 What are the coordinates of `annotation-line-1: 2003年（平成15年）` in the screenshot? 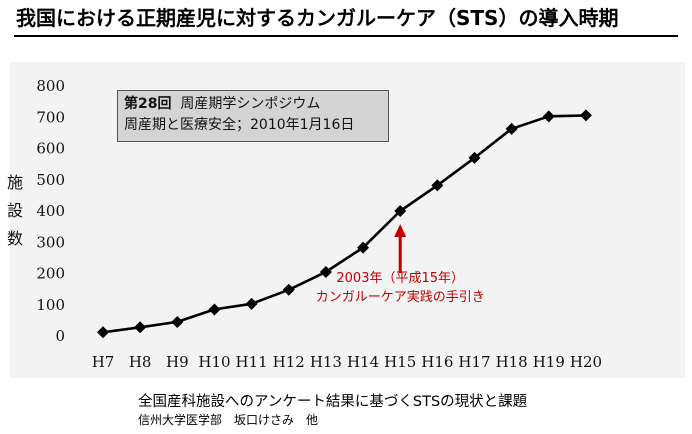 It's located at (400, 278).